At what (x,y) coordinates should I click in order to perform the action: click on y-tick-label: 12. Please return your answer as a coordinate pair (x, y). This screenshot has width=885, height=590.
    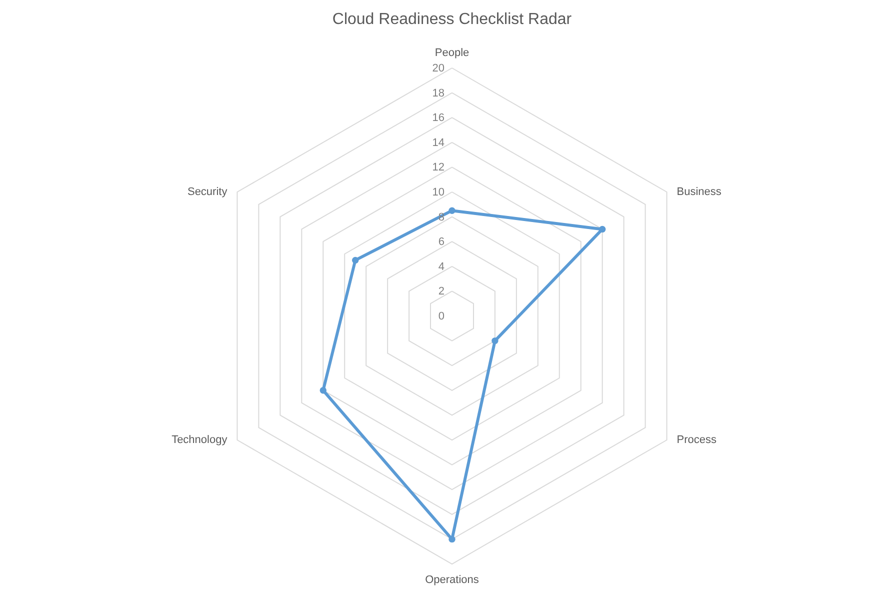
    Looking at the image, I should click on (438, 168).